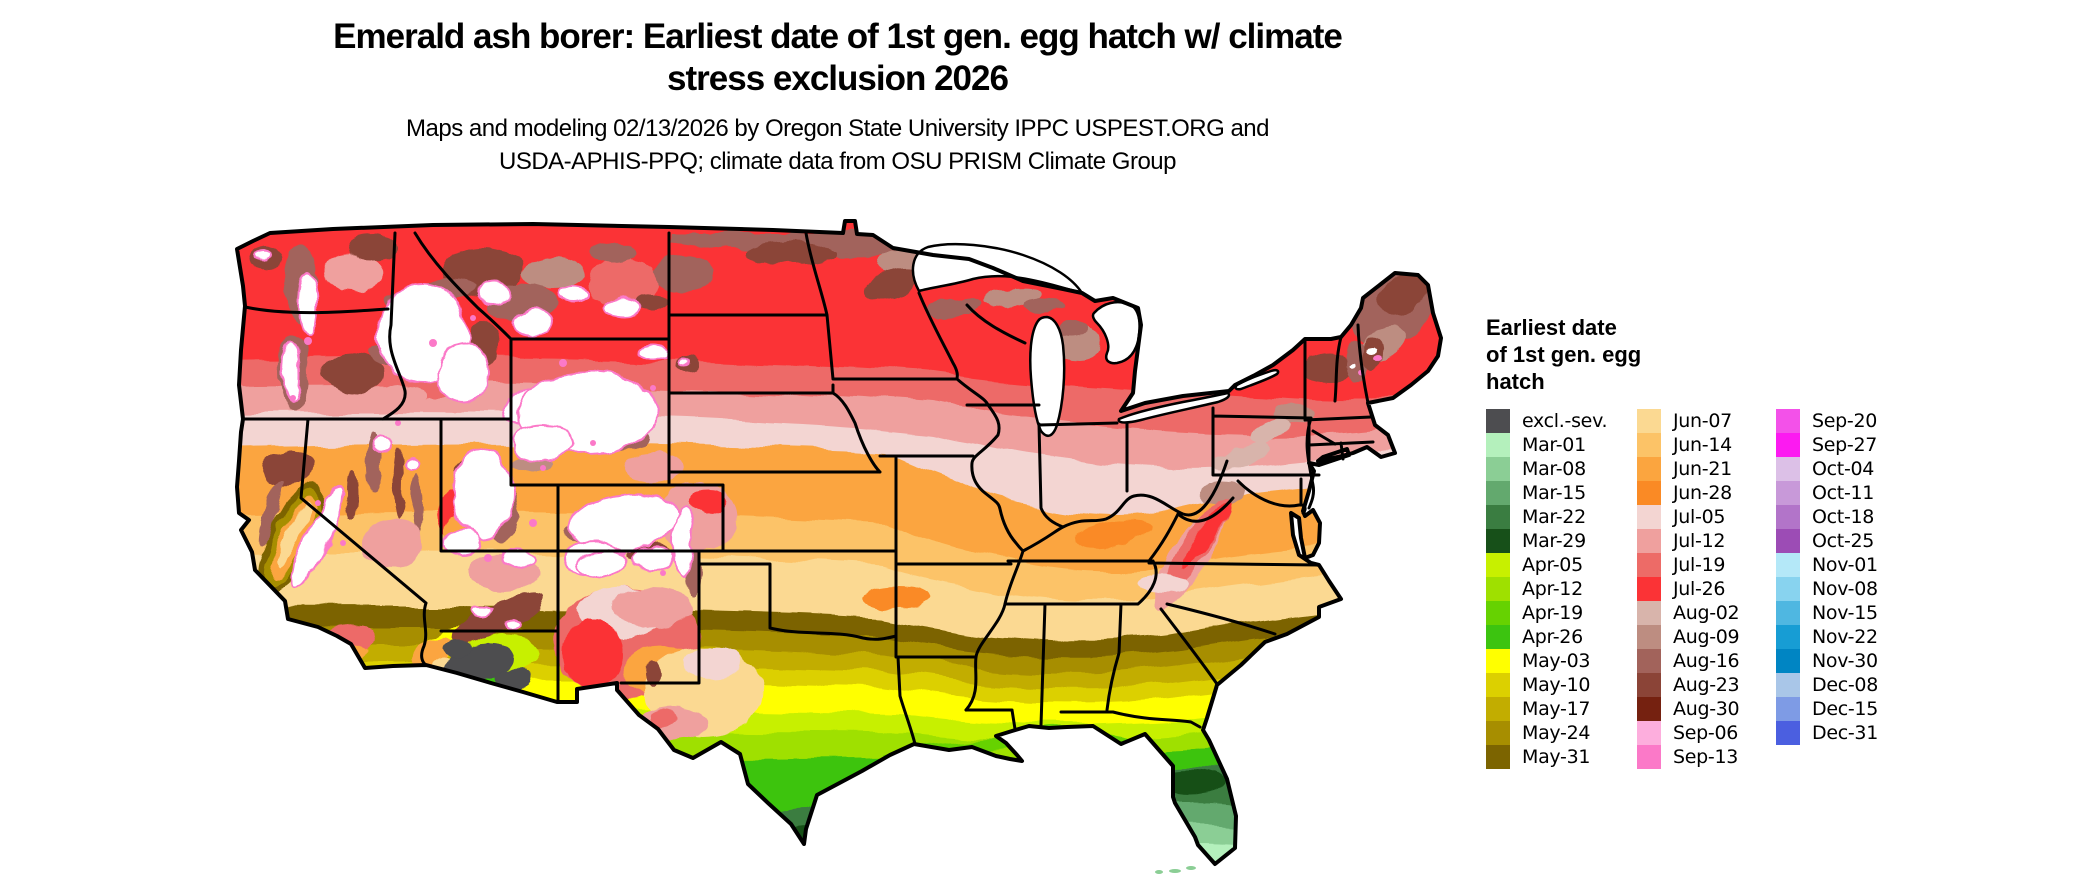  What do you see at coordinates (1706, 421) in the screenshot?
I see `legend-row: Jun-07` at bounding box center [1706, 421].